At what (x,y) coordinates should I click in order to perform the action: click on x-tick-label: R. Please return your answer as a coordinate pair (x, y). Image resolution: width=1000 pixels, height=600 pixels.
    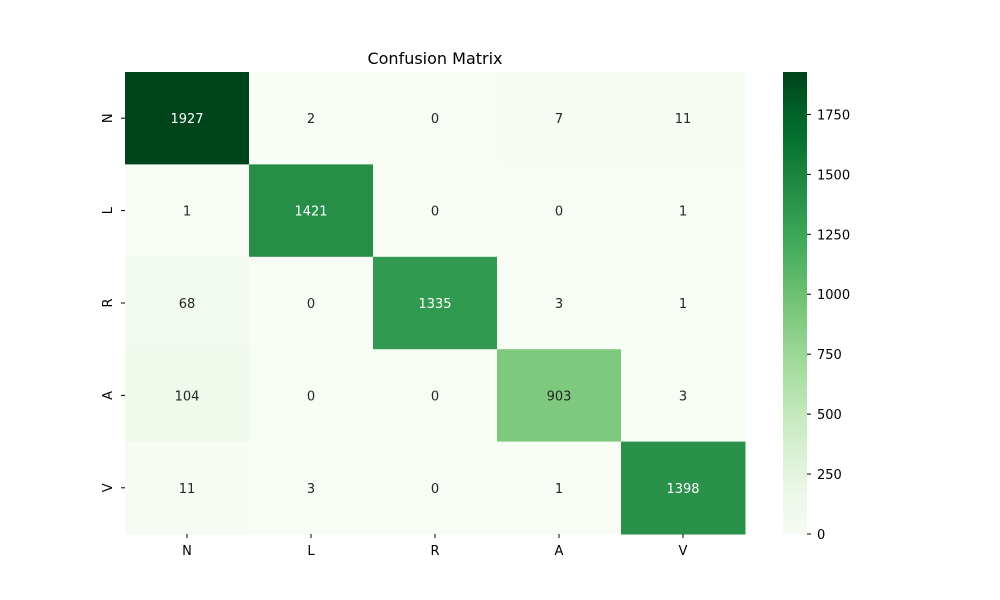
    Looking at the image, I should click on (434, 551).